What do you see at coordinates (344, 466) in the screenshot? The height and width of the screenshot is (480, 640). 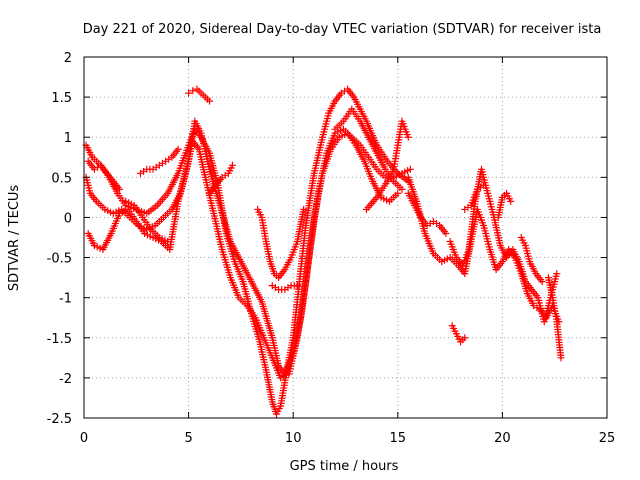 I see `x-axis-label: GPS time / hours` at bounding box center [344, 466].